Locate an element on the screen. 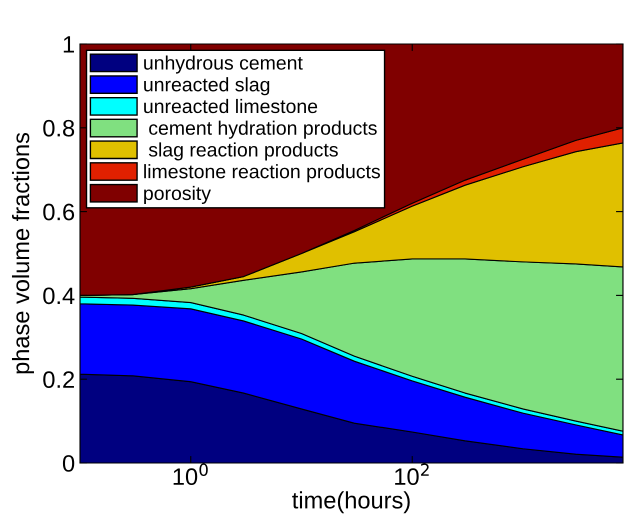 This screenshot has height=530, width=624. legend-label: limestone reaction products is located at coordinates (262, 173).